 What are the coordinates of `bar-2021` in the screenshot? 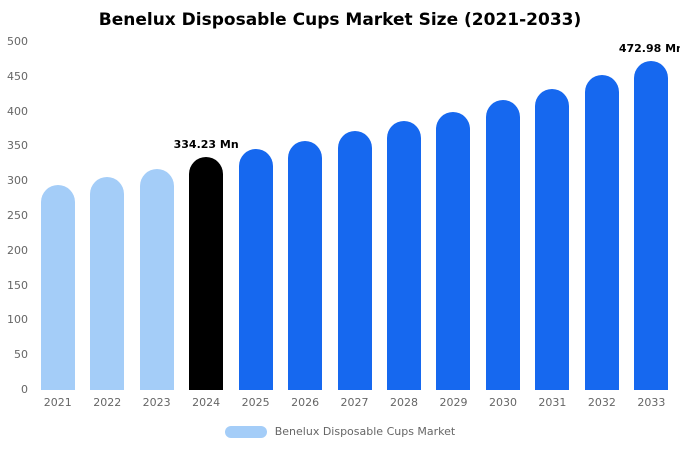 It's located at (57, 287).